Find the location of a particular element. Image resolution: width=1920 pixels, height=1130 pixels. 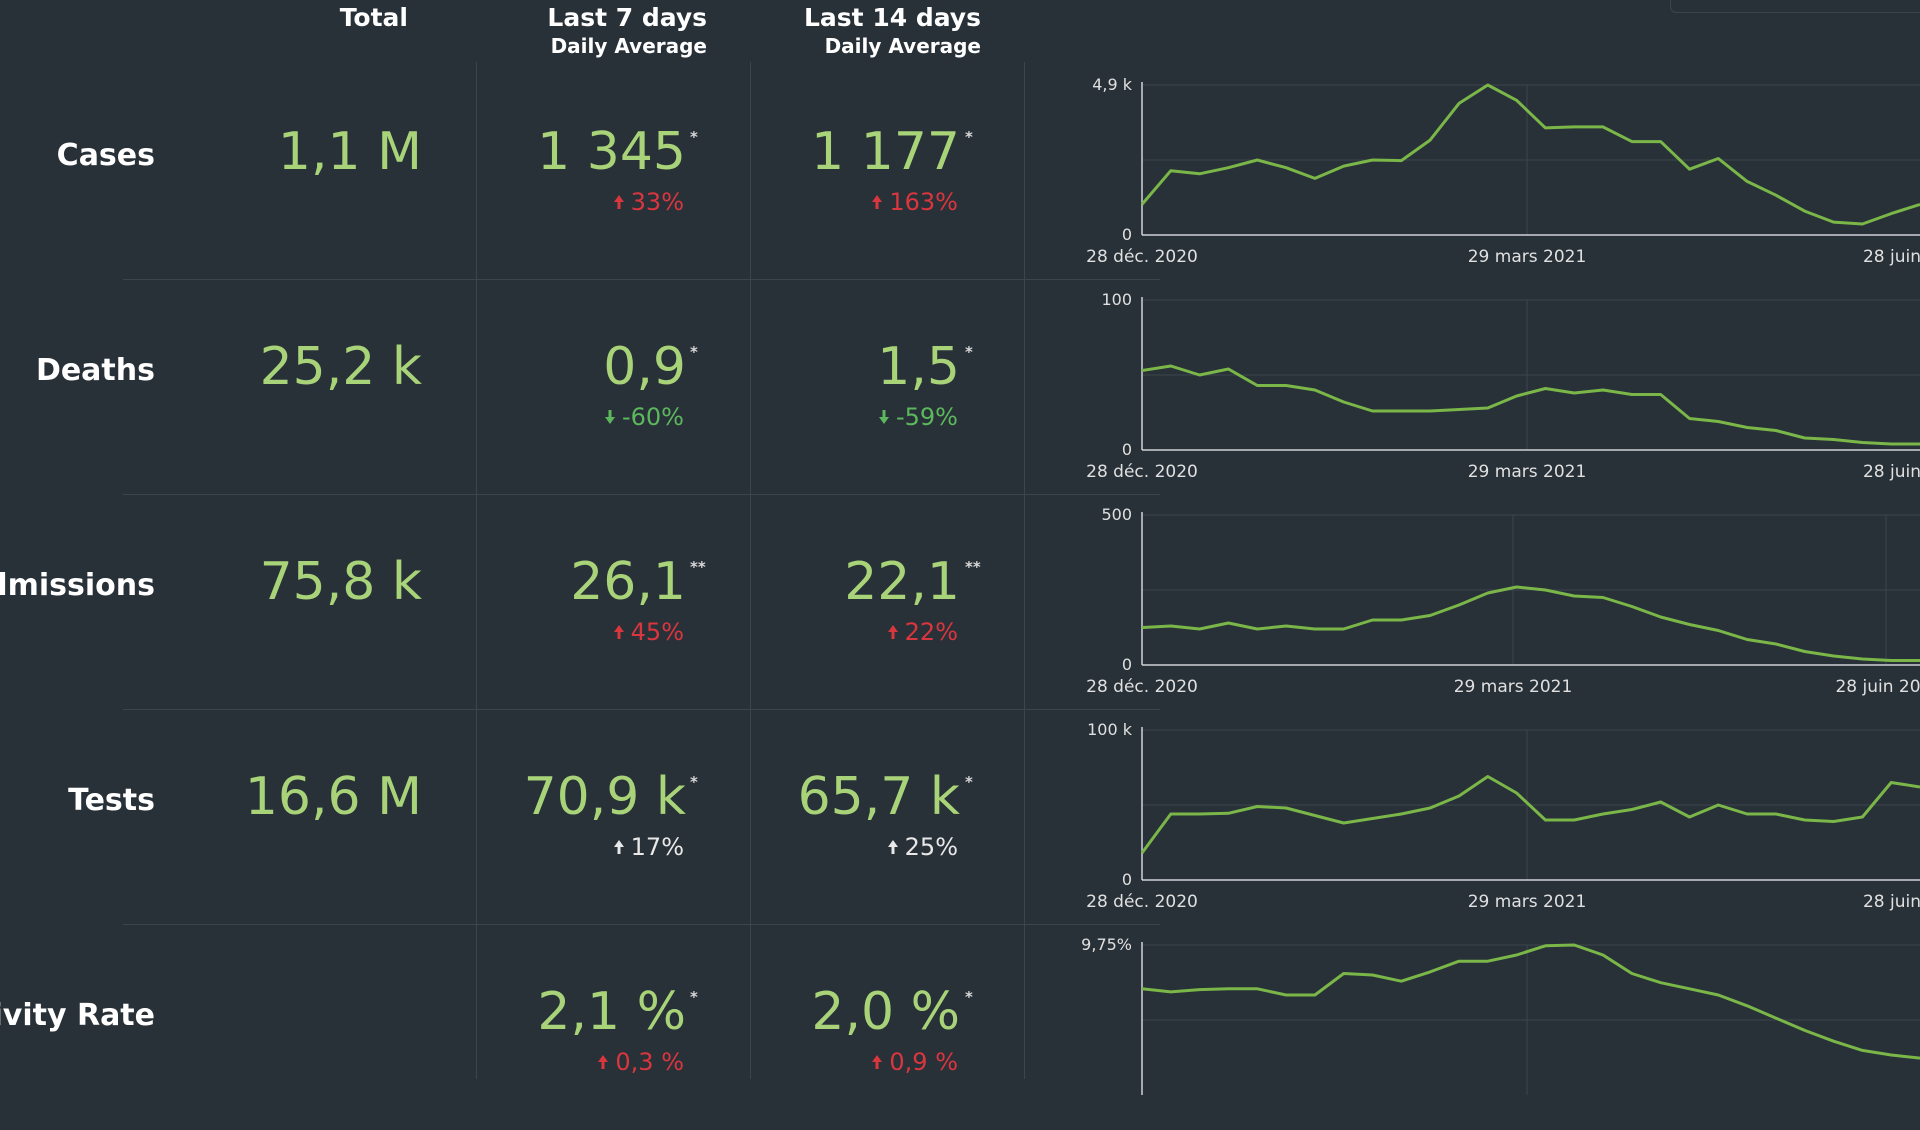

header-last7-sub: Daily Average is located at coordinates (613, 46).